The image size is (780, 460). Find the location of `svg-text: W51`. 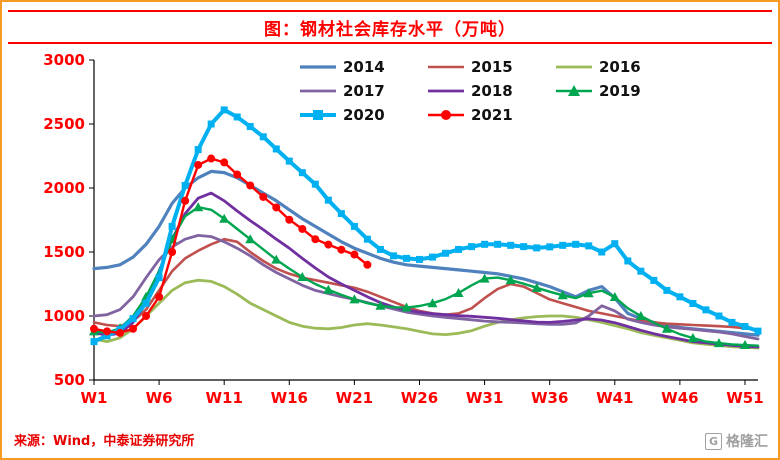

svg-text: W51 is located at coordinates (744, 398).